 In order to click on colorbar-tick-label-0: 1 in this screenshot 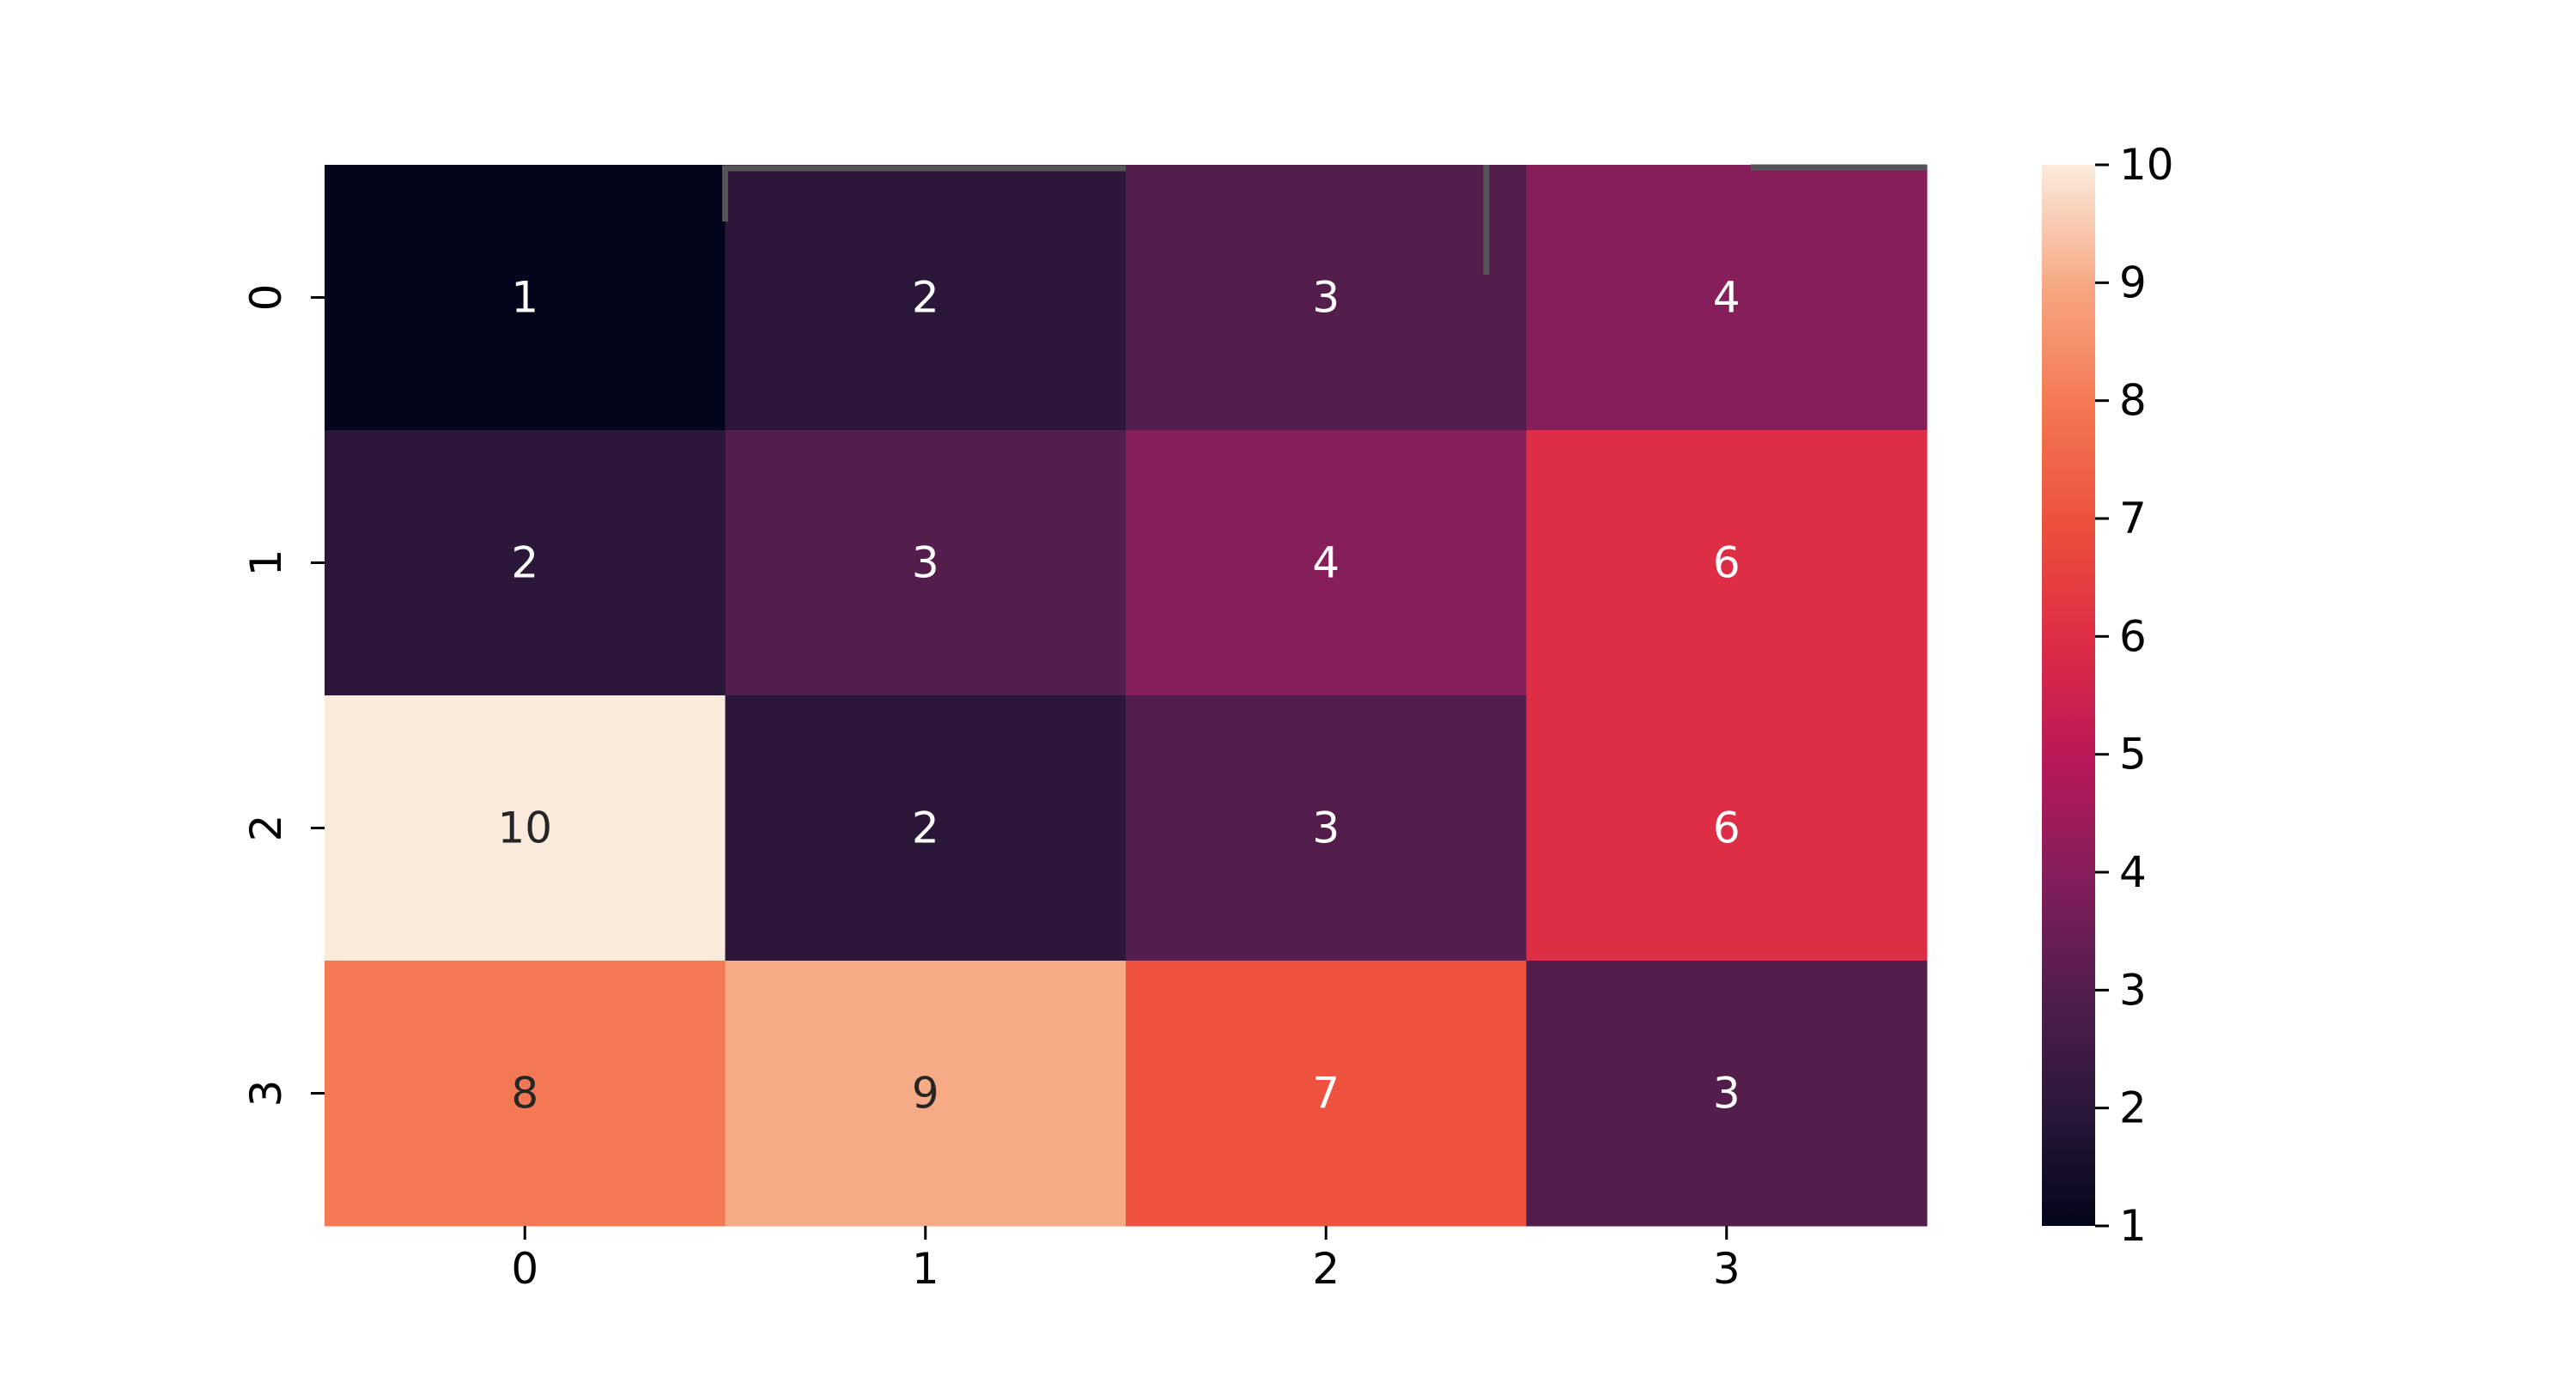, I will do `click(2133, 1226)`.